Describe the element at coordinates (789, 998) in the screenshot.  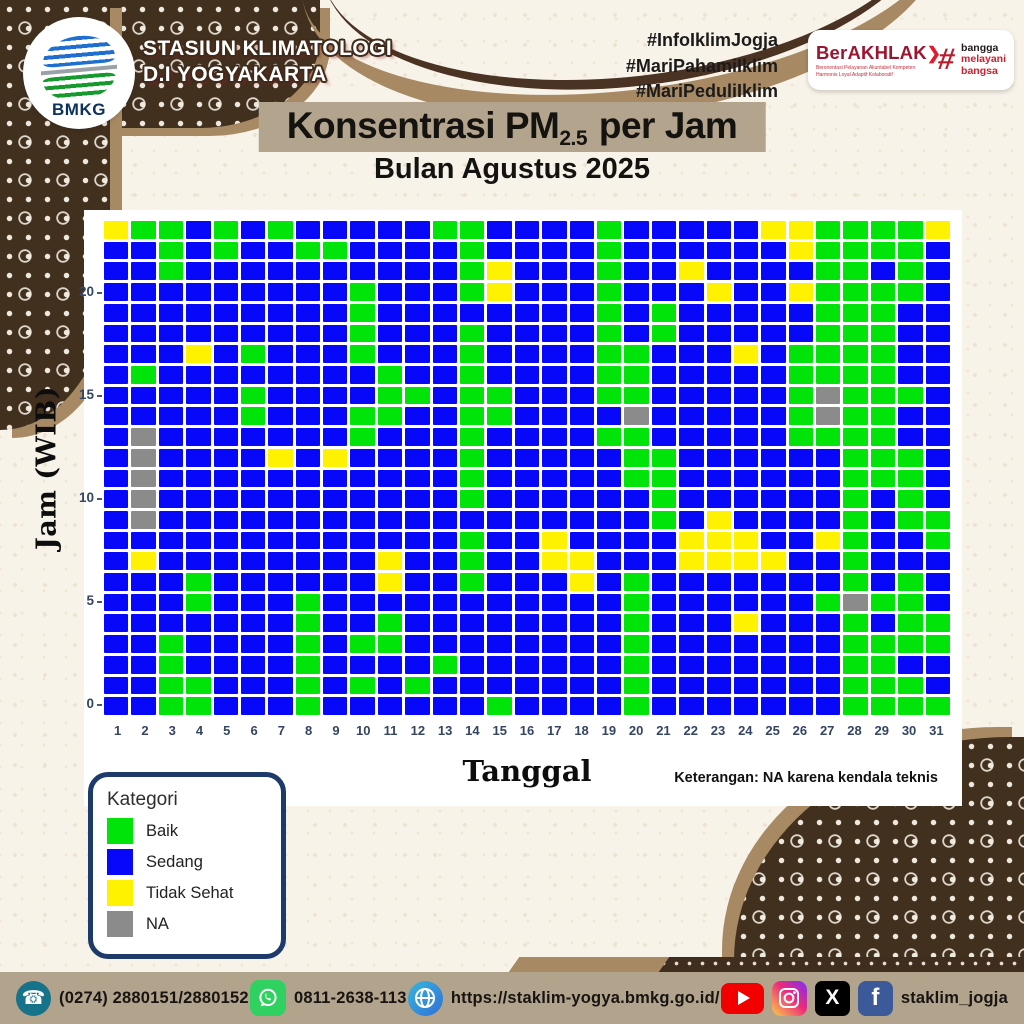
I see `instagram-icon` at that location.